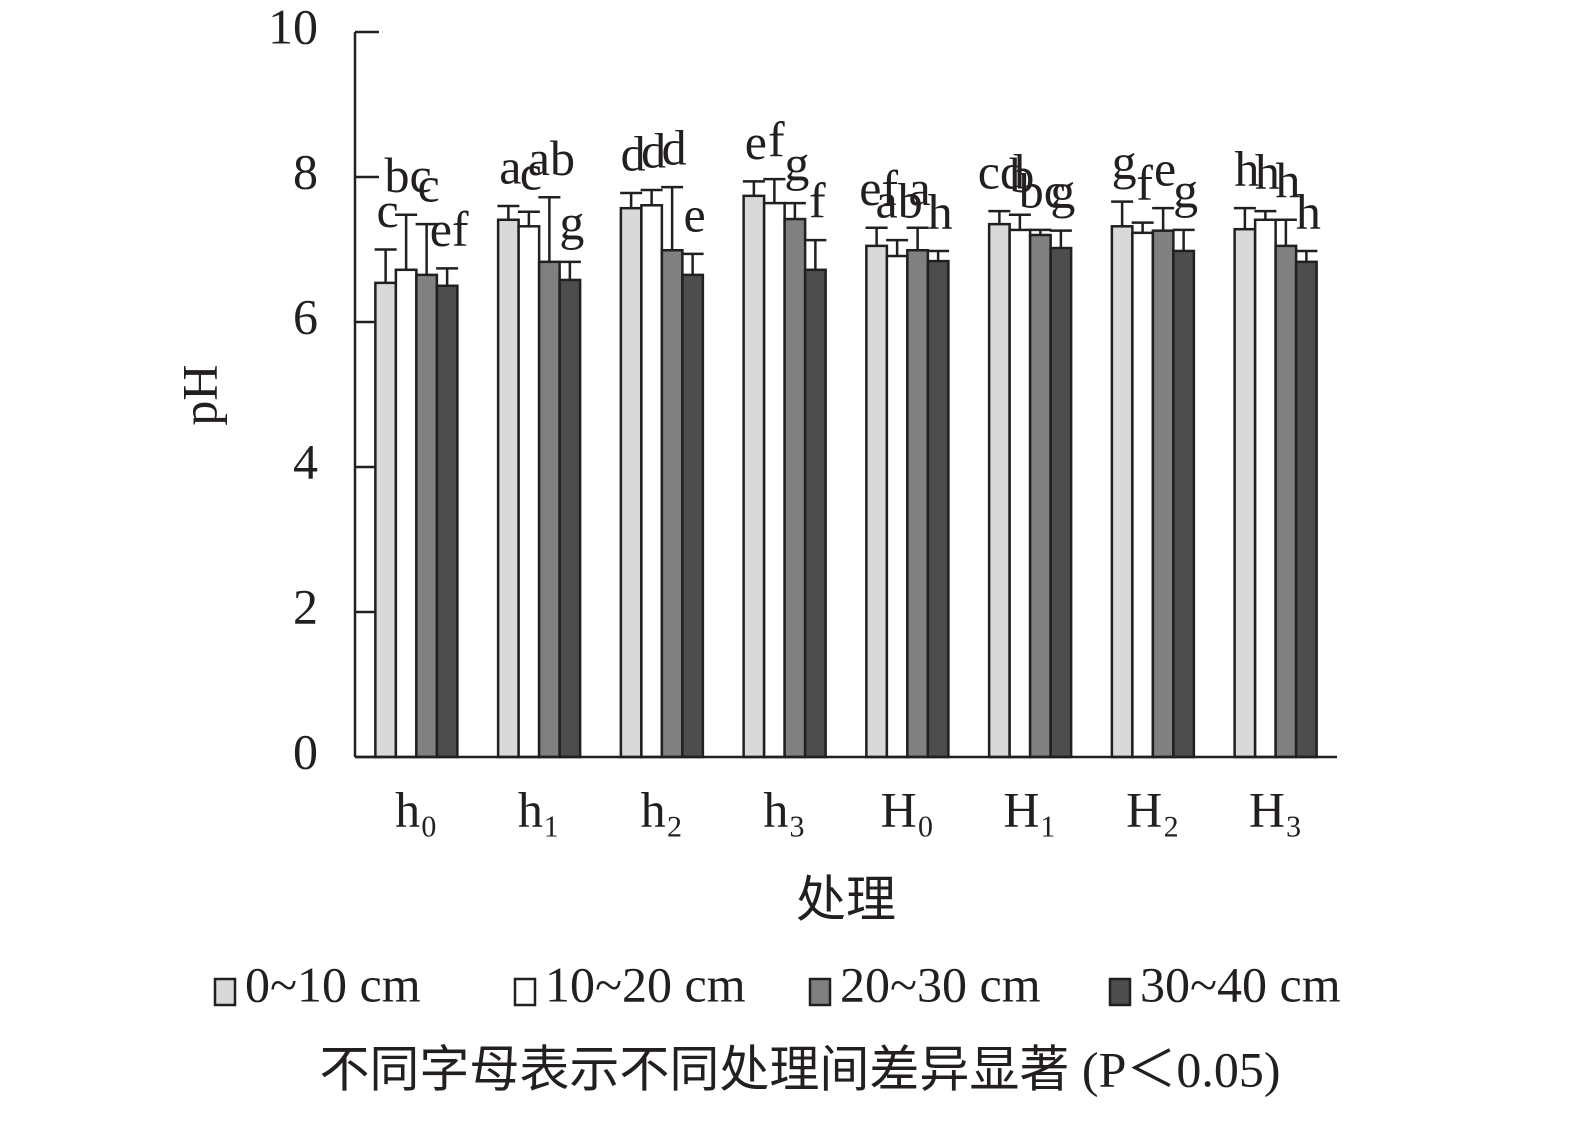  What do you see at coordinates (662, 809) in the screenshot?
I see `x-tick-label: h₂` at bounding box center [662, 809].